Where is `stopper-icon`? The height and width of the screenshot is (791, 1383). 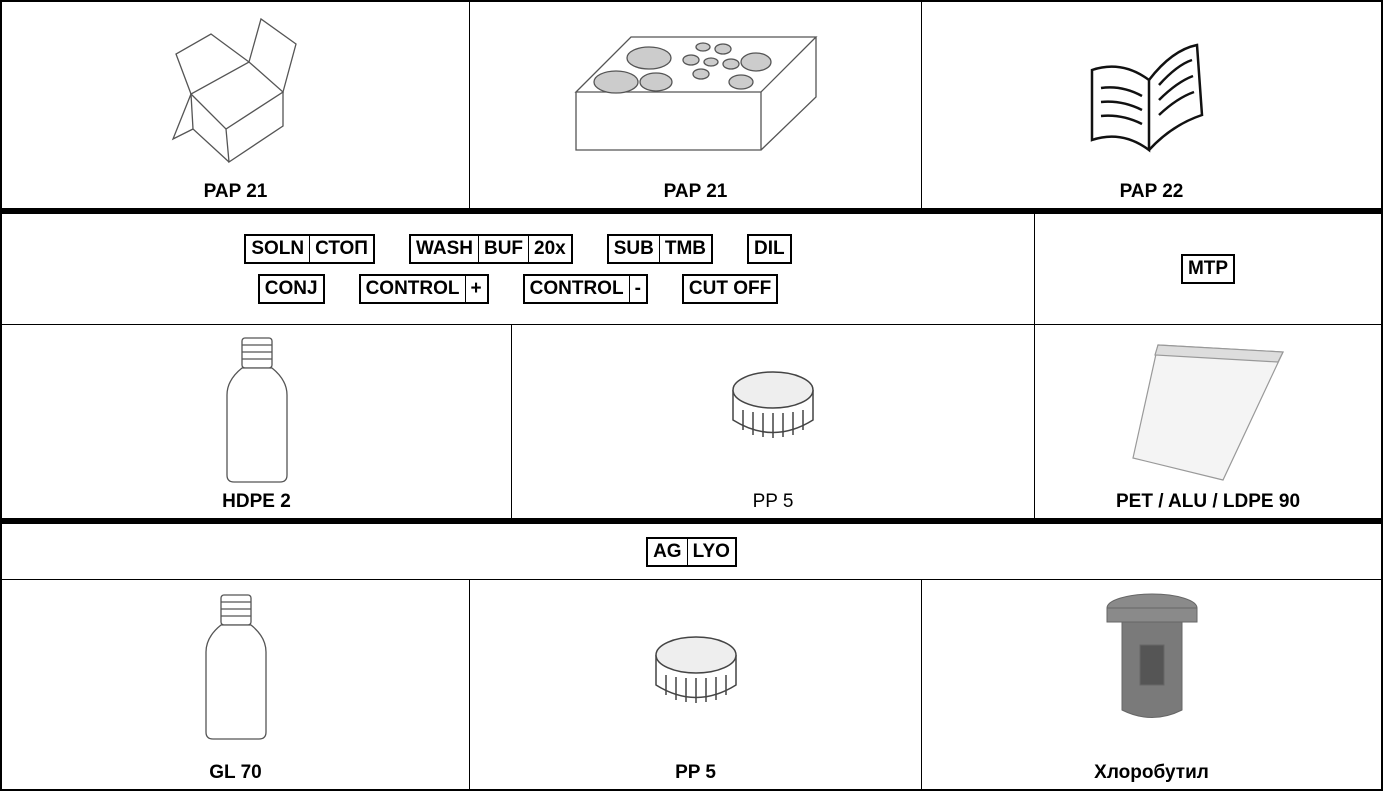
stopper-icon is located at coordinates (1151, 655).